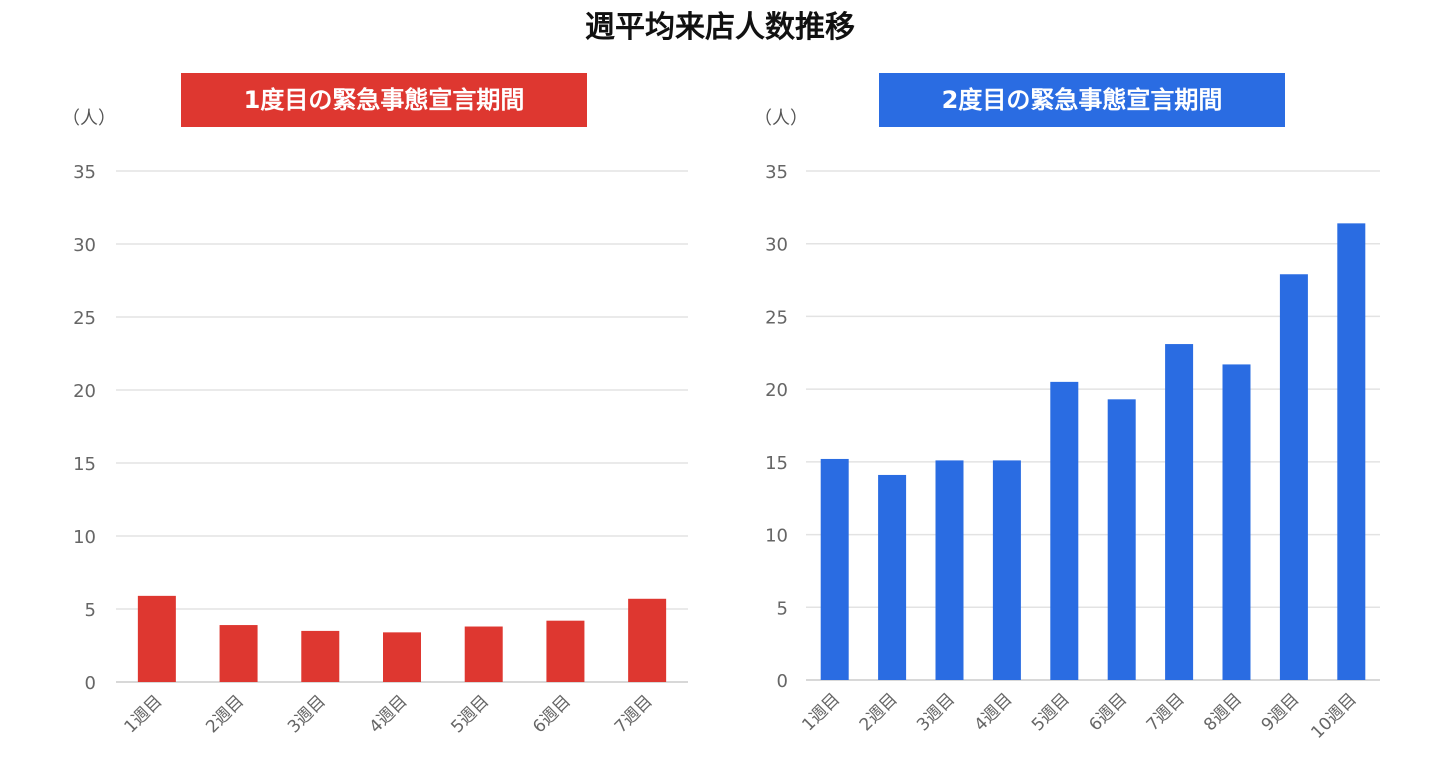 This screenshot has height=772, width=1440. Describe the element at coordinates (1166, 712) in the screenshot. I see `x-tick-label: 7週目` at that location.